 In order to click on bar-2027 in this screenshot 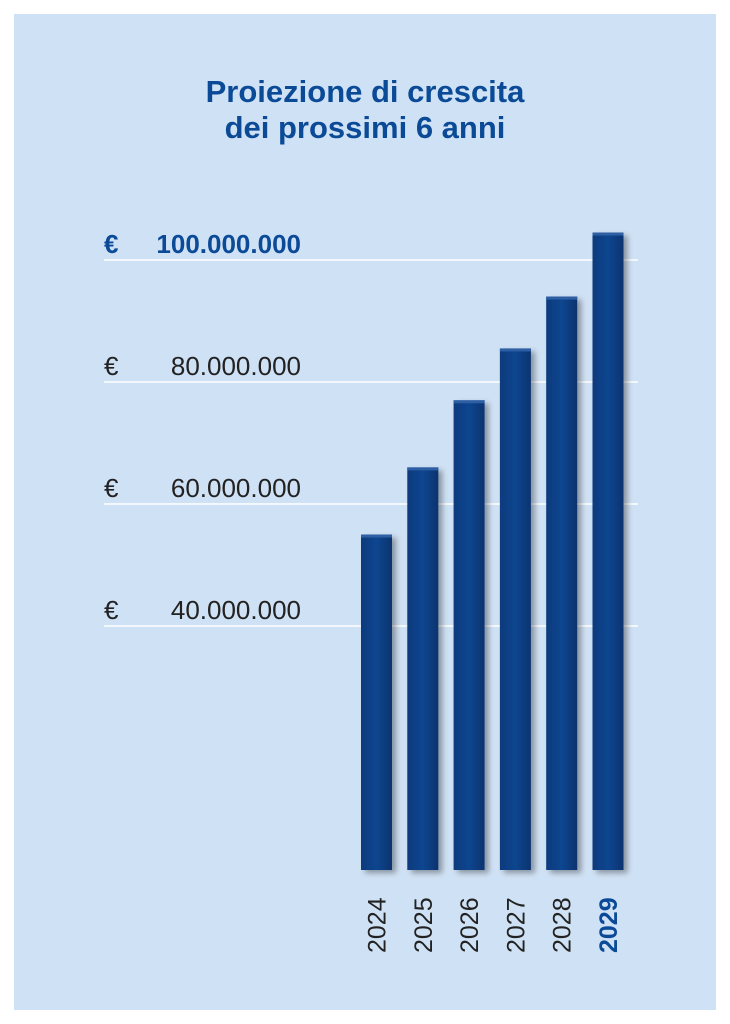, I will do `click(515, 609)`.